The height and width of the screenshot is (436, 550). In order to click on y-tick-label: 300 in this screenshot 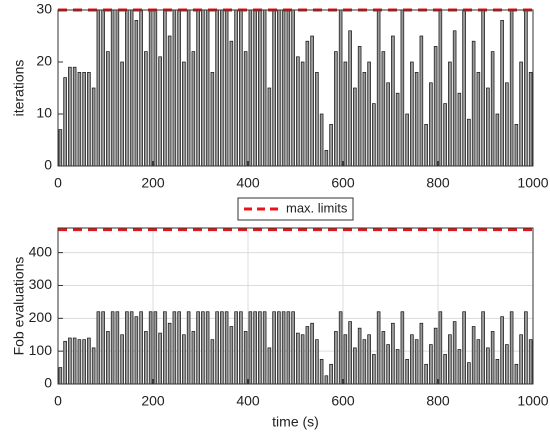, I will do `click(41, 284)`.